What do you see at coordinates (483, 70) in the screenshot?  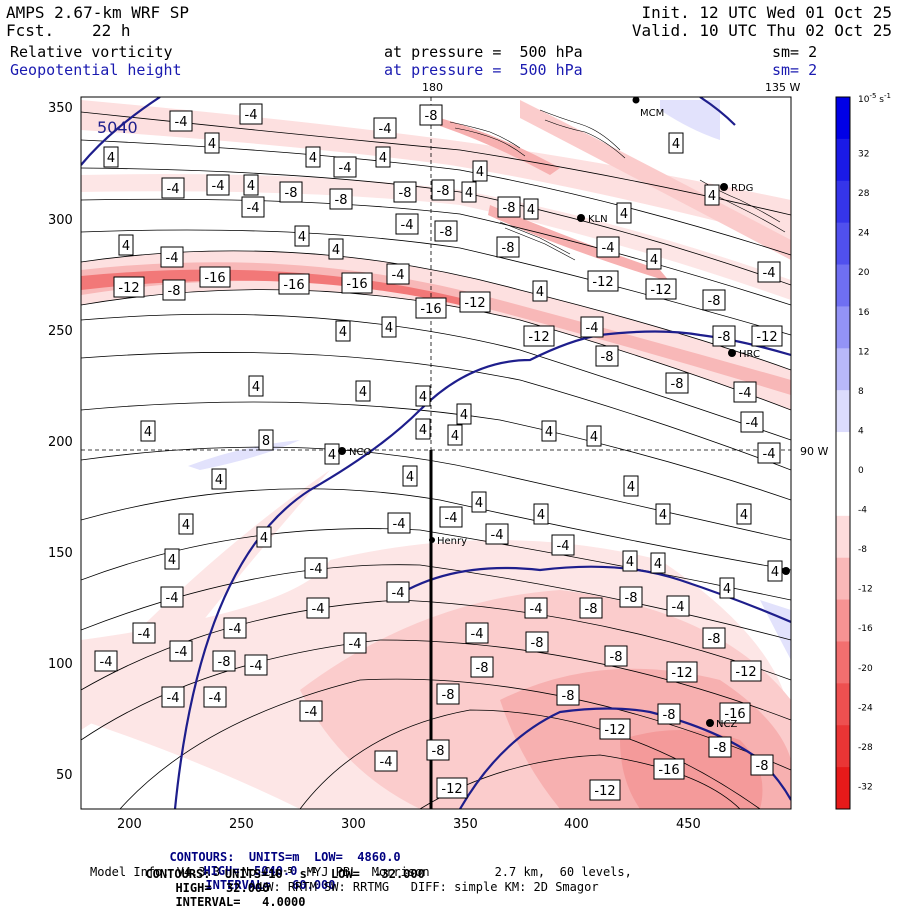 I see `pressure-level-2: at pressure = 500 hPa` at bounding box center [483, 70].